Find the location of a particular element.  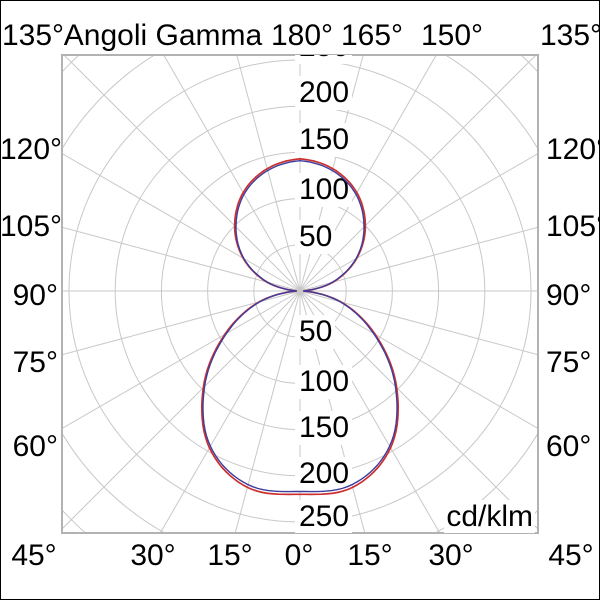

gamma-label-top: 165° is located at coordinates (372, 35).